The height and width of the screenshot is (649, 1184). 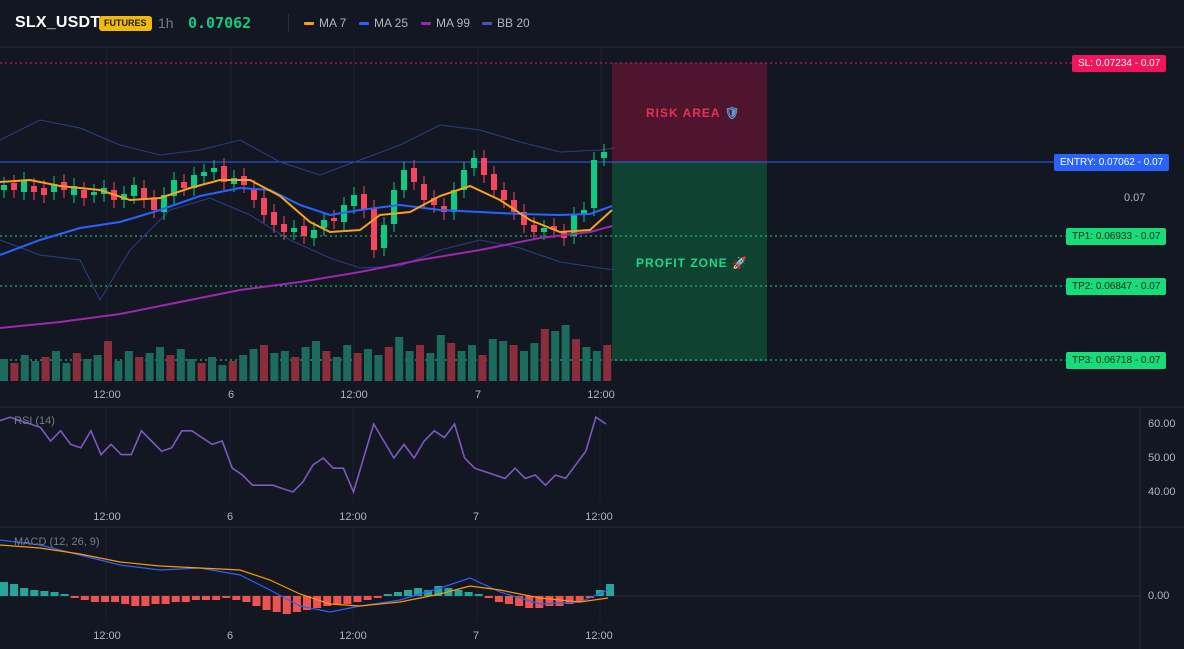 What do you see at coordinates (506, 23) in the screenshot?
I see `legend-bb20: BB 20` at bounding box center [506, 23].